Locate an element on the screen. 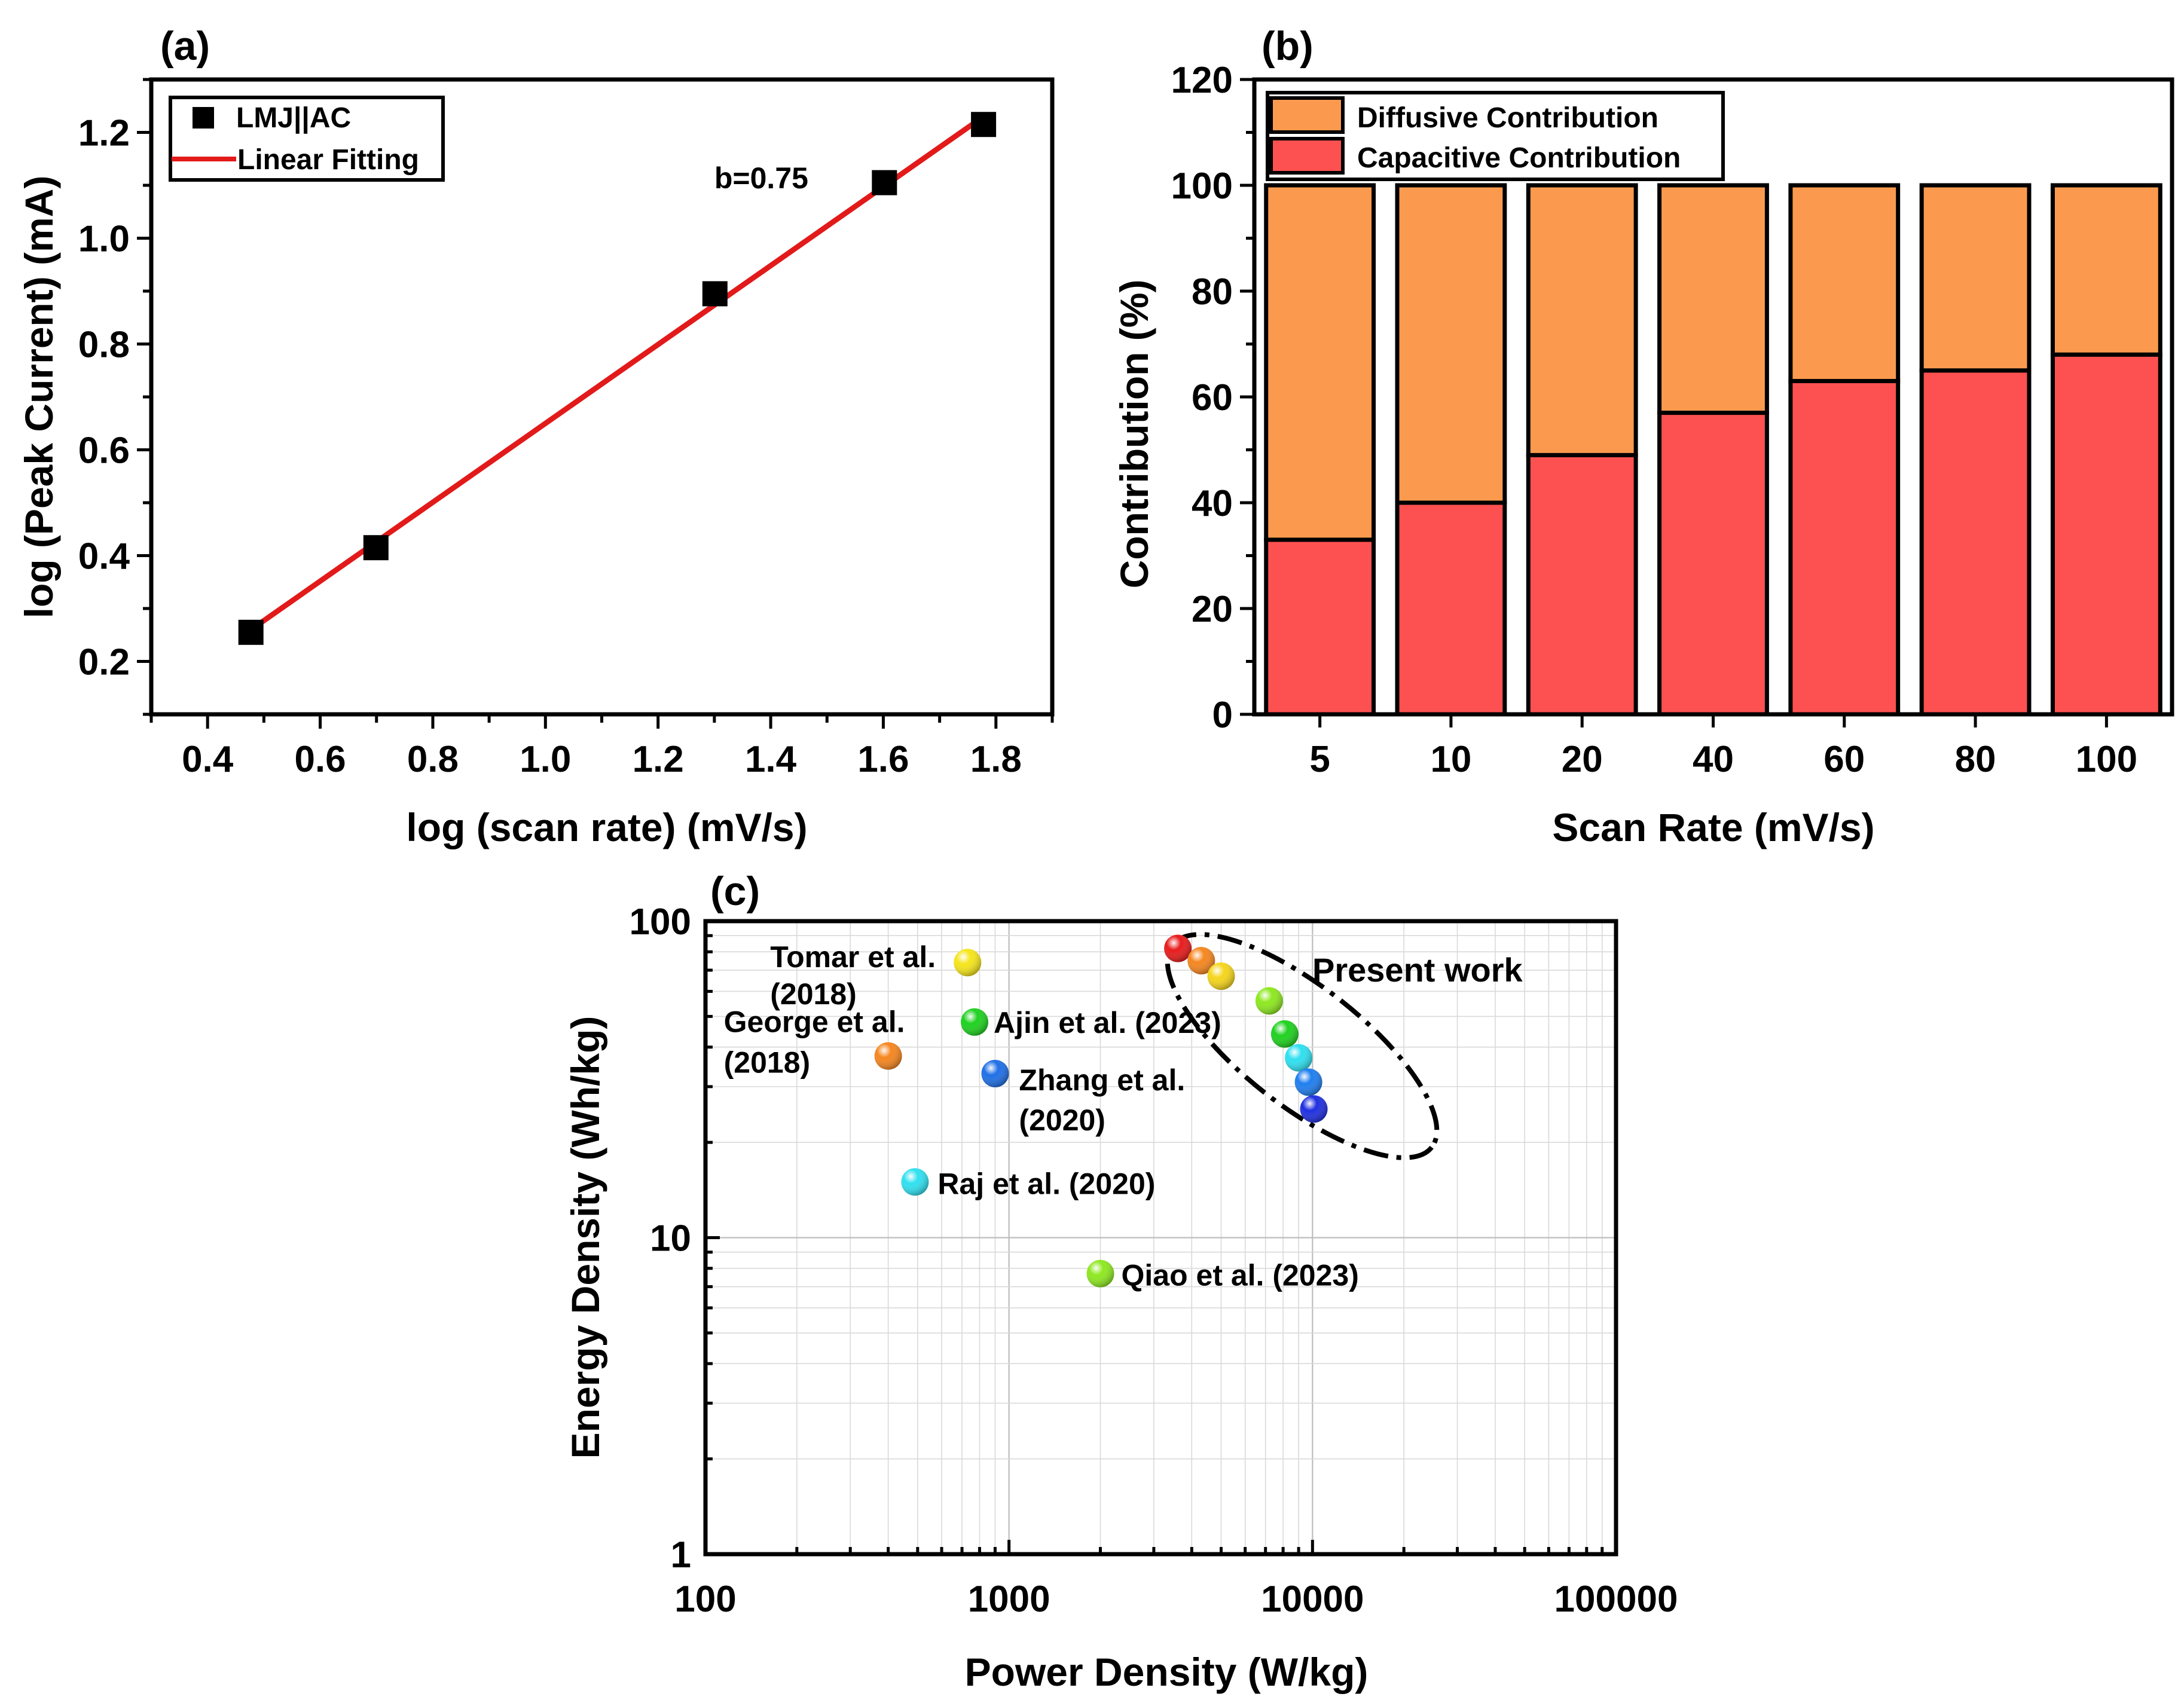 This screenshot has width=2184, height=1706. y-tick-label: 0.8 is located at coordinates (104, 346).